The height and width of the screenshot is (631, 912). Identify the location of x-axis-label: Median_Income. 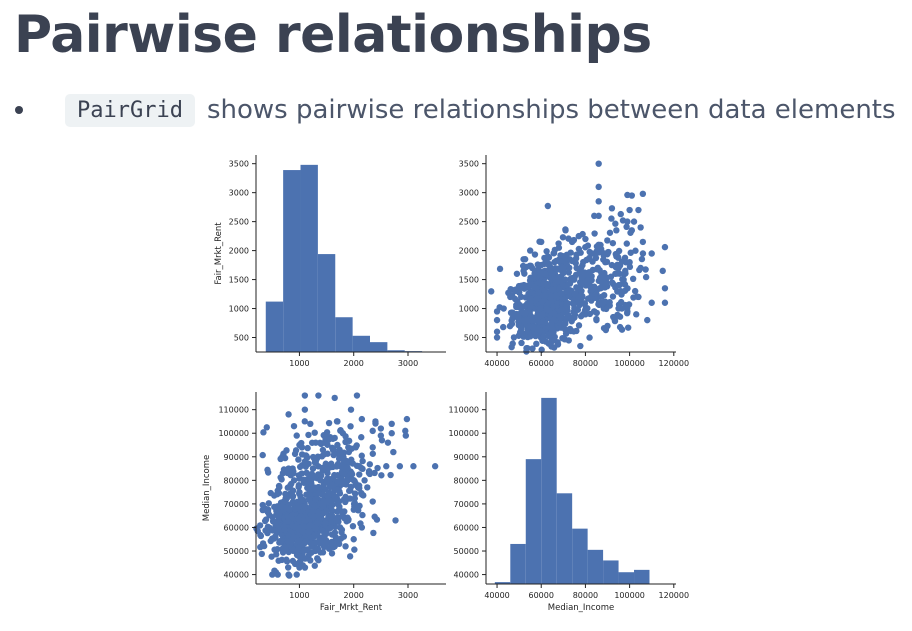
(581, 608).